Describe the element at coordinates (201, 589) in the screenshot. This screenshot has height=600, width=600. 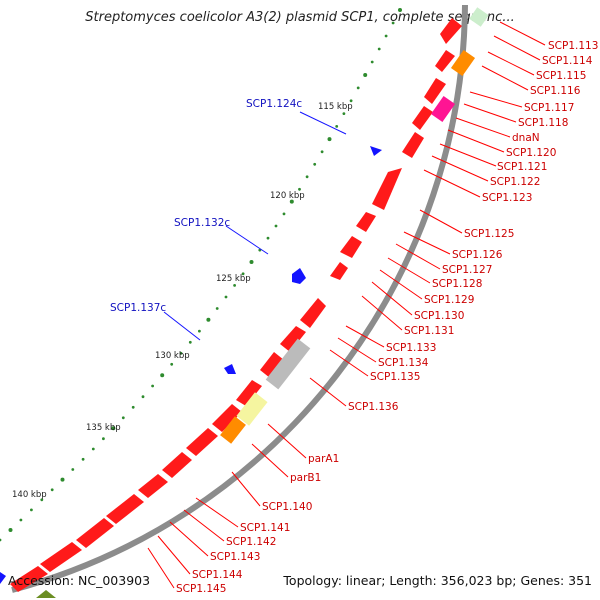
I see `gene-label: SCP1.145` at that location.